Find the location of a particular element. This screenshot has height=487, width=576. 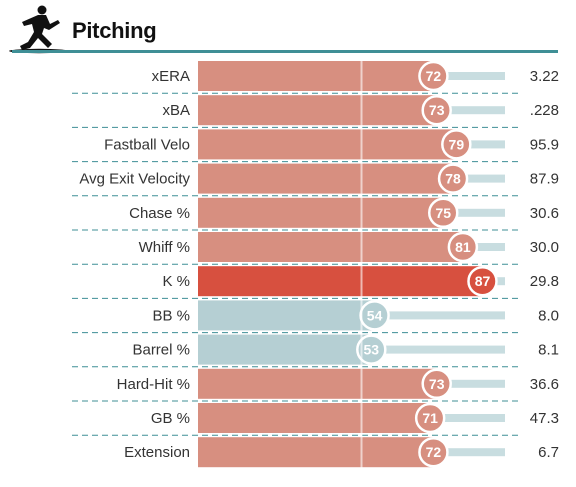

chart-row: Chase % 75 30.6 is located at coordinates (315, 212).